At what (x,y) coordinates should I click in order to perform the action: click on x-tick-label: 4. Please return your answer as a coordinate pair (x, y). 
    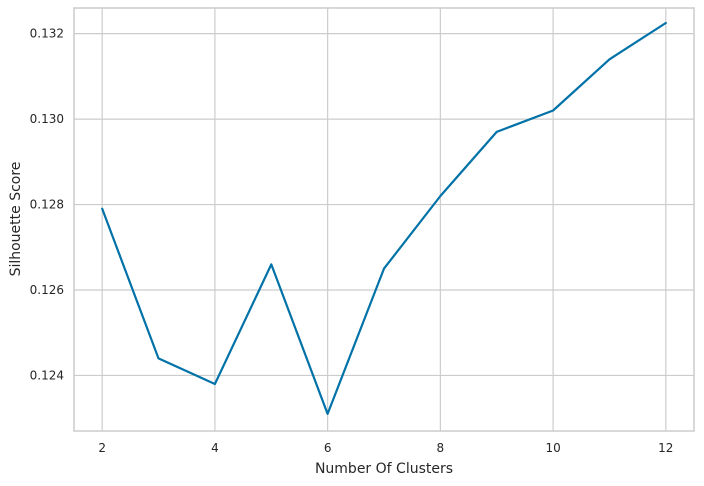
    Looking at the image, I should click on (215, 448).